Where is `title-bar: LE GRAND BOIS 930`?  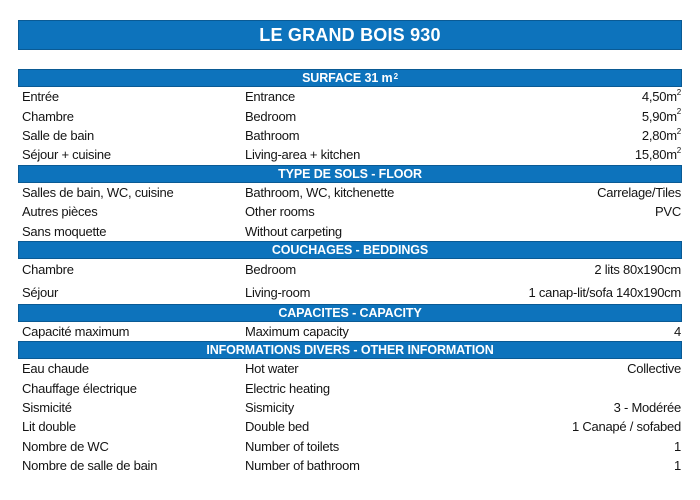 title-bar: LE GRAND BOIS 930 is located at coordinates (350, 35).